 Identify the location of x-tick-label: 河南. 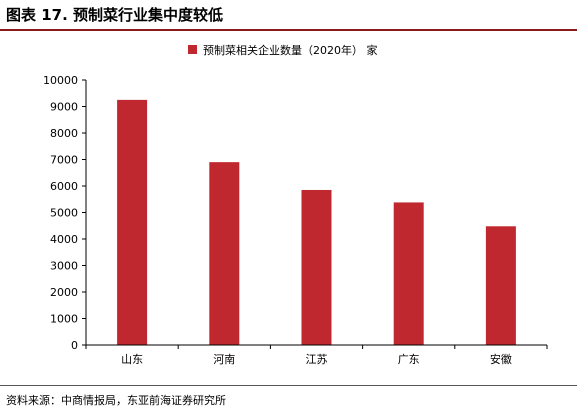
(224, 359).